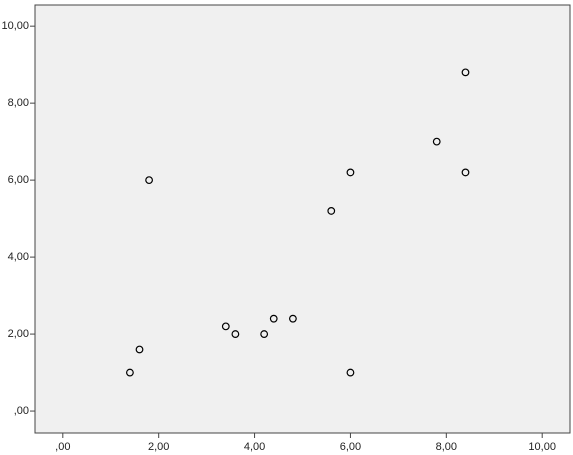  I want to click on y-tick-label: 2,00, so click(18, 334).